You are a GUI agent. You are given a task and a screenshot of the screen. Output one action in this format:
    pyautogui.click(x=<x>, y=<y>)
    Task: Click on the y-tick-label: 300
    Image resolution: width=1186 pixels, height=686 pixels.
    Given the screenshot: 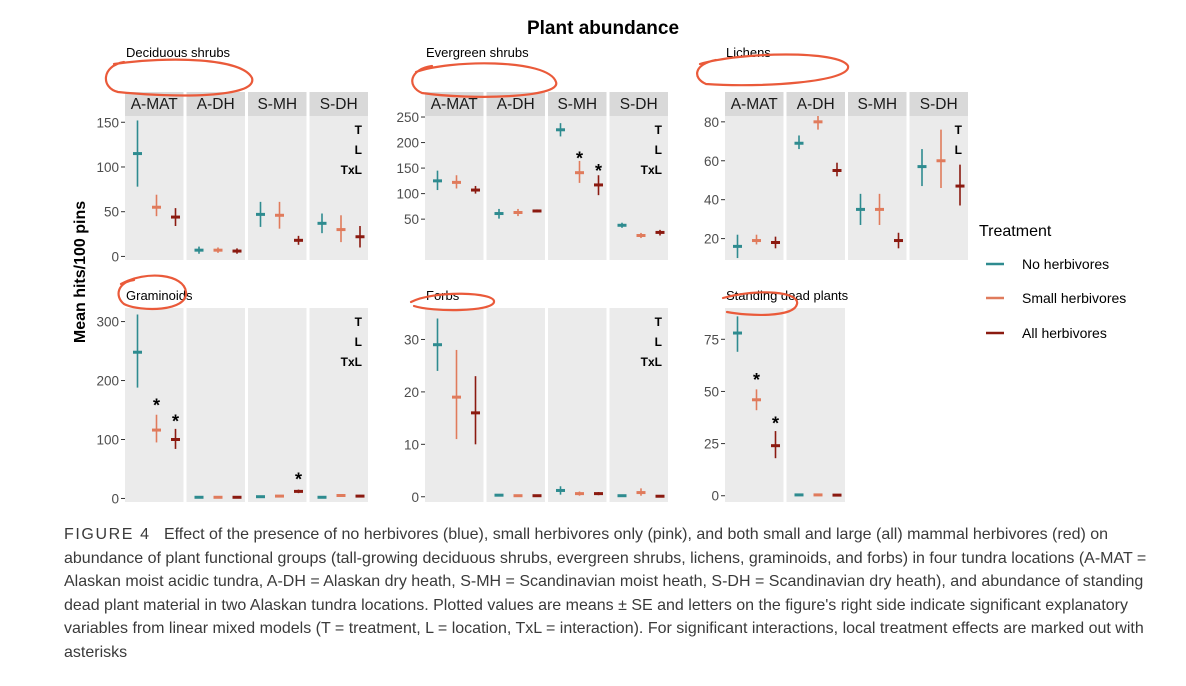 What is the action you would take?
    pyautogui.click(x=107, y=322)
    